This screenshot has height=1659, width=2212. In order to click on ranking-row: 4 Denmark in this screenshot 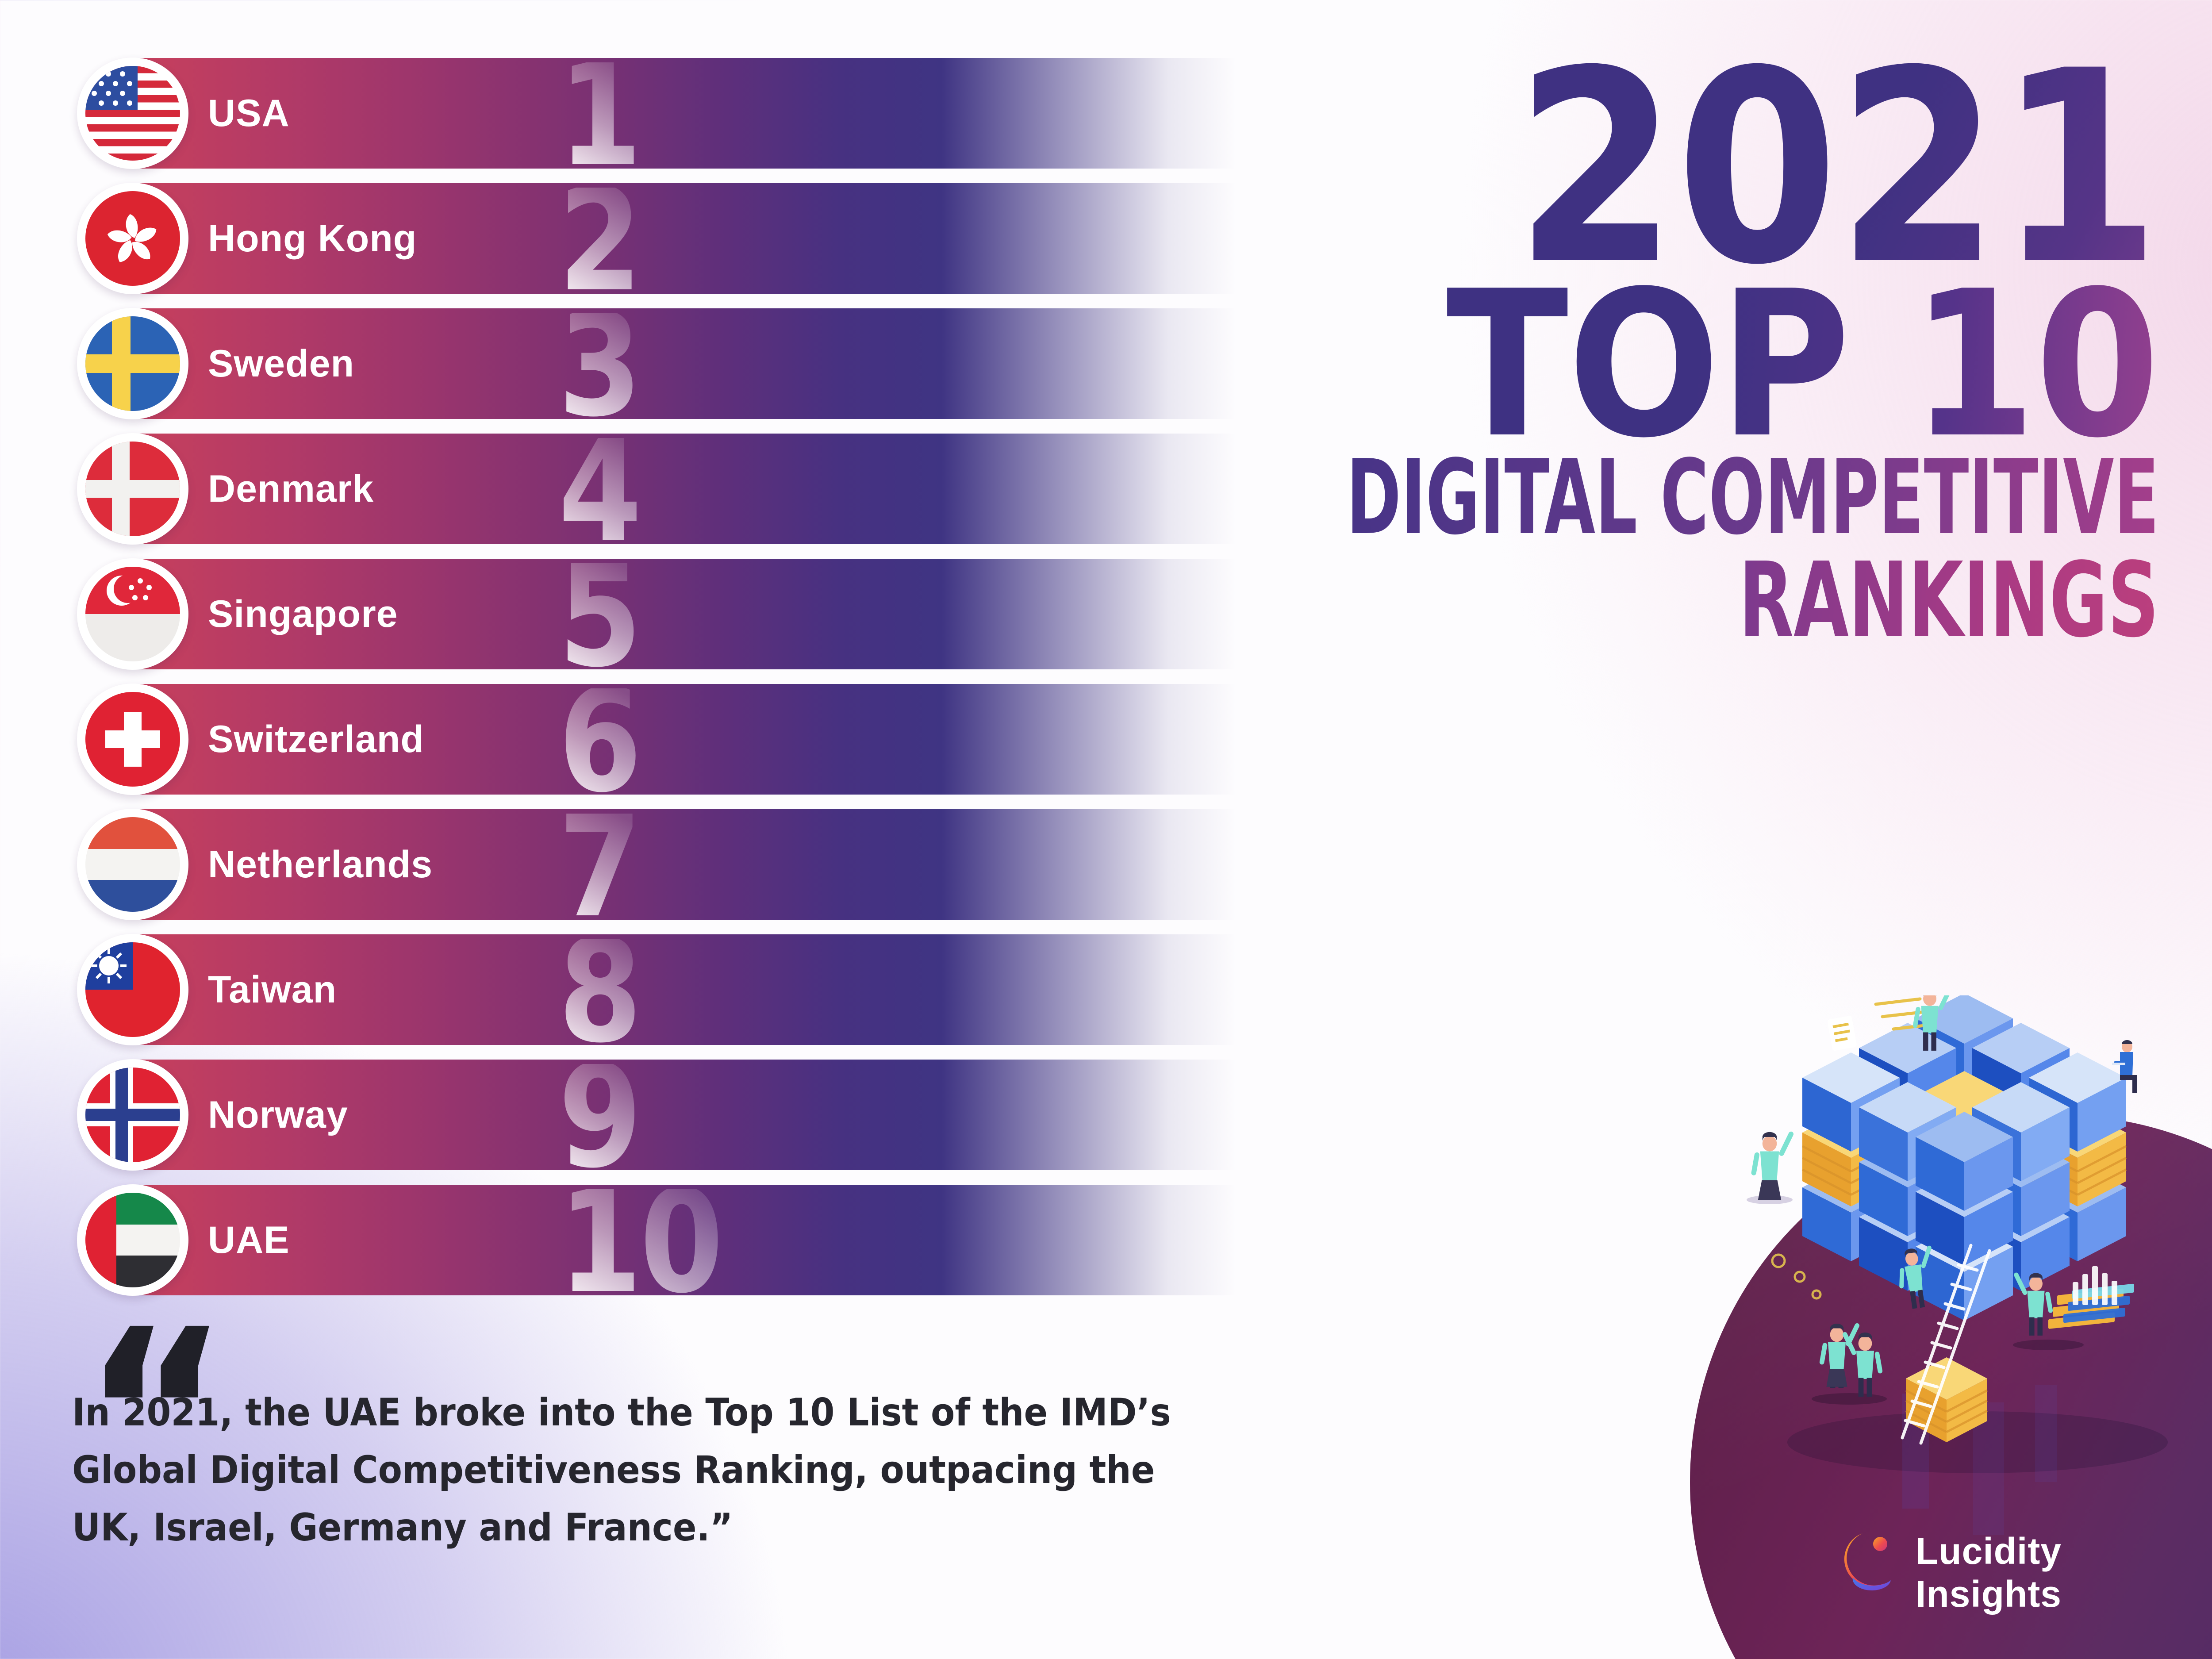, I will do `click(664, 491)`.